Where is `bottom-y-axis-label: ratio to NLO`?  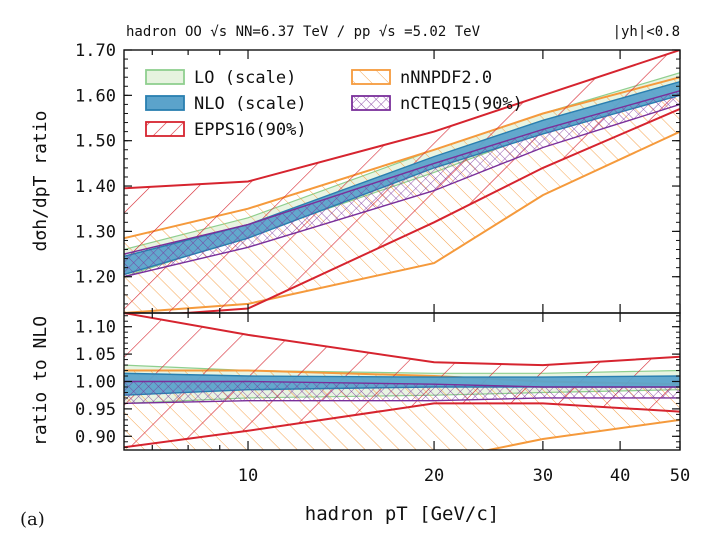
bottom-y-axis-label: ratio to NLO is located at coordinates (40, 381).